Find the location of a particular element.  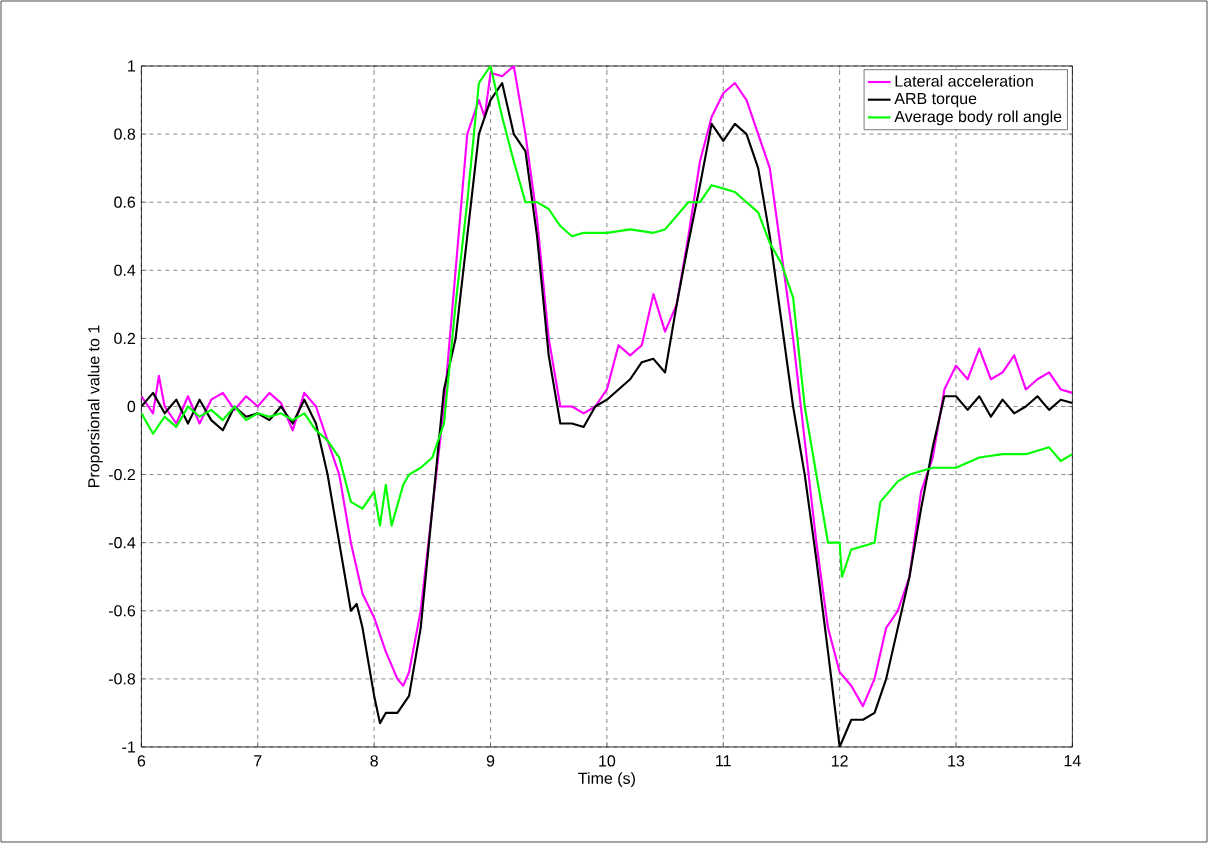

y-tick-label: 0.2 is located at coordinates (124, 338).